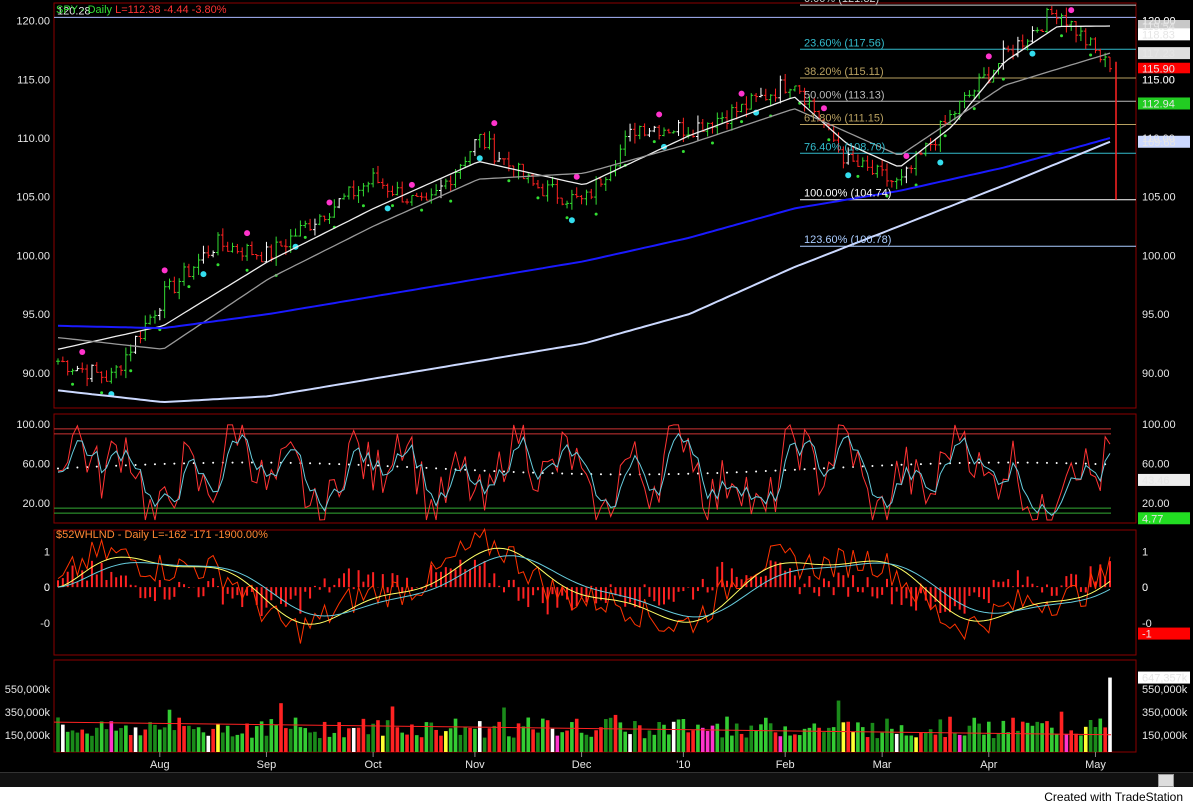  I want to click on value-badge-label: -1, so click(1147, 635).